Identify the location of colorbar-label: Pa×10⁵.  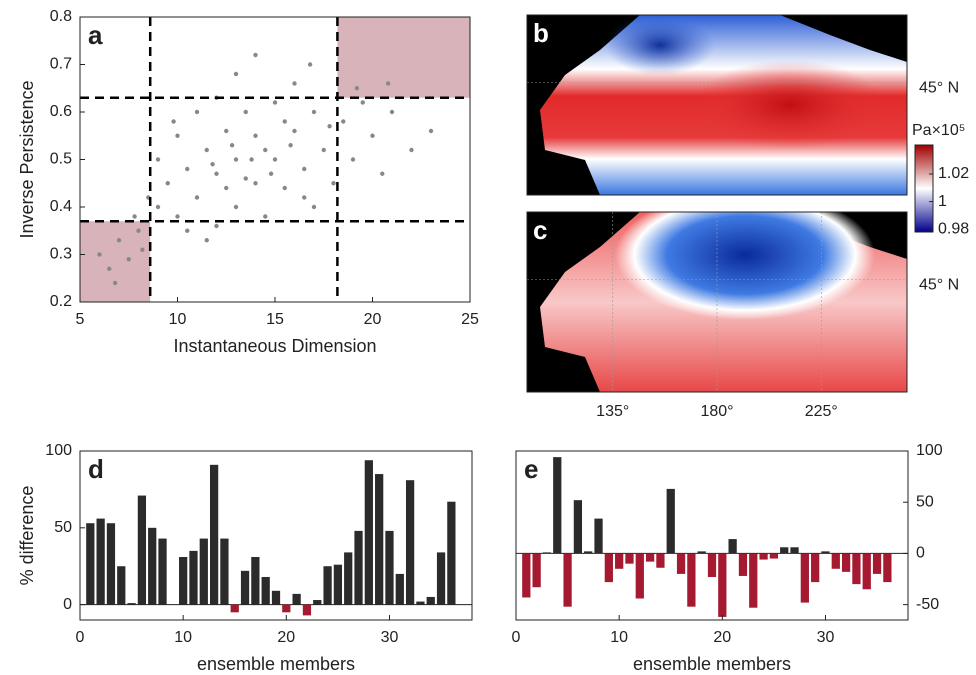
(938, 130).